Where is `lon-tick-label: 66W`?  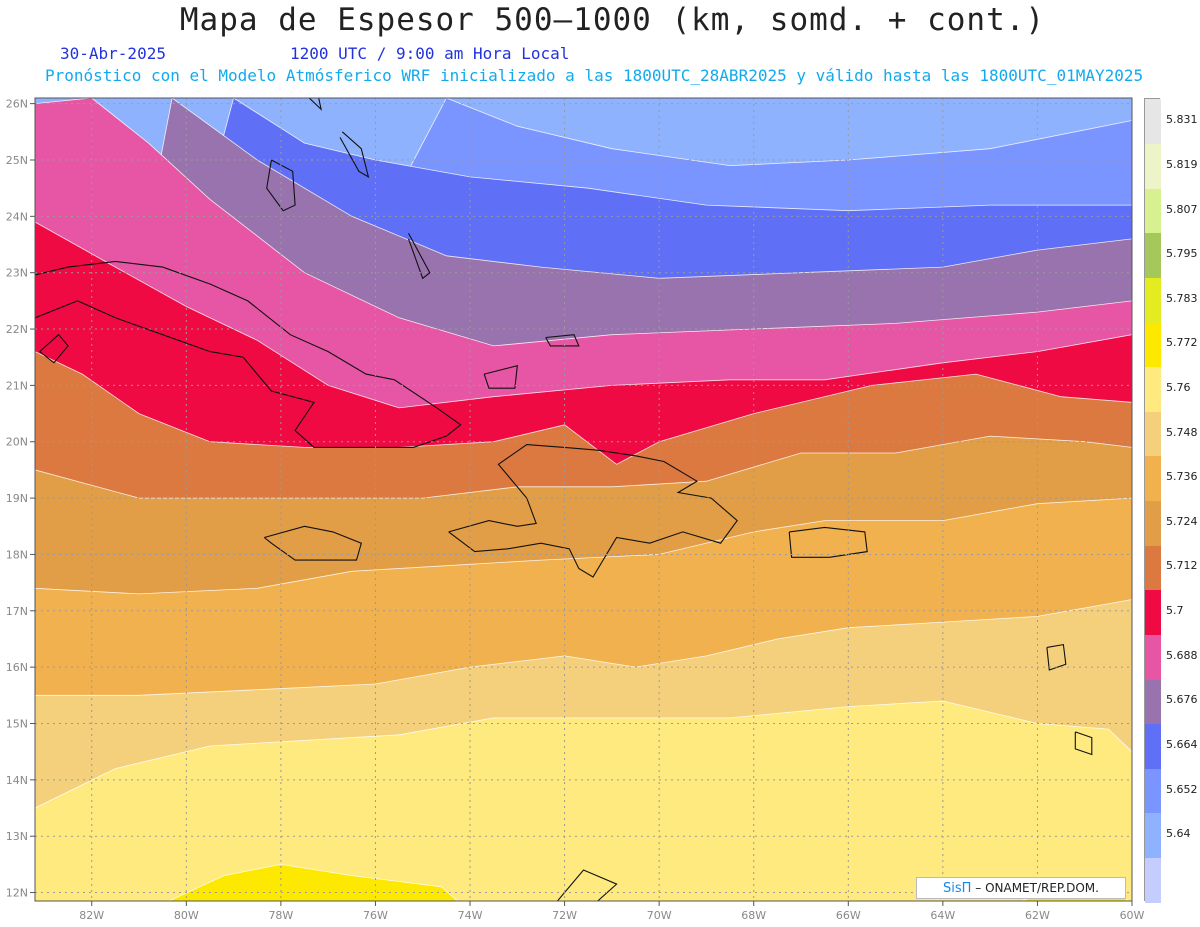 lon-tick-label: 66W is located at coordinates (848, 915).